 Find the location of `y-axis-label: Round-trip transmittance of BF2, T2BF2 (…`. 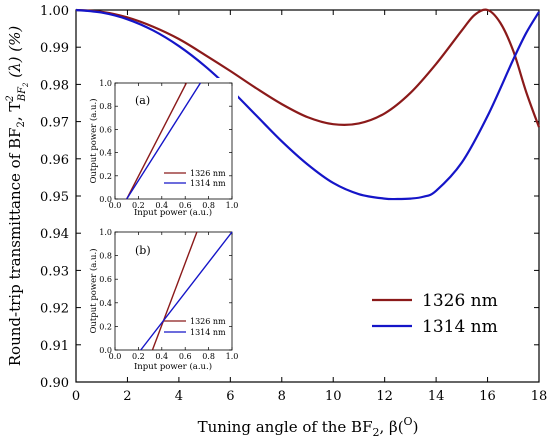

y-axis-label: Round-trip transmittance of BF2, T2BF2 (… is located at coordinates (17, 196).